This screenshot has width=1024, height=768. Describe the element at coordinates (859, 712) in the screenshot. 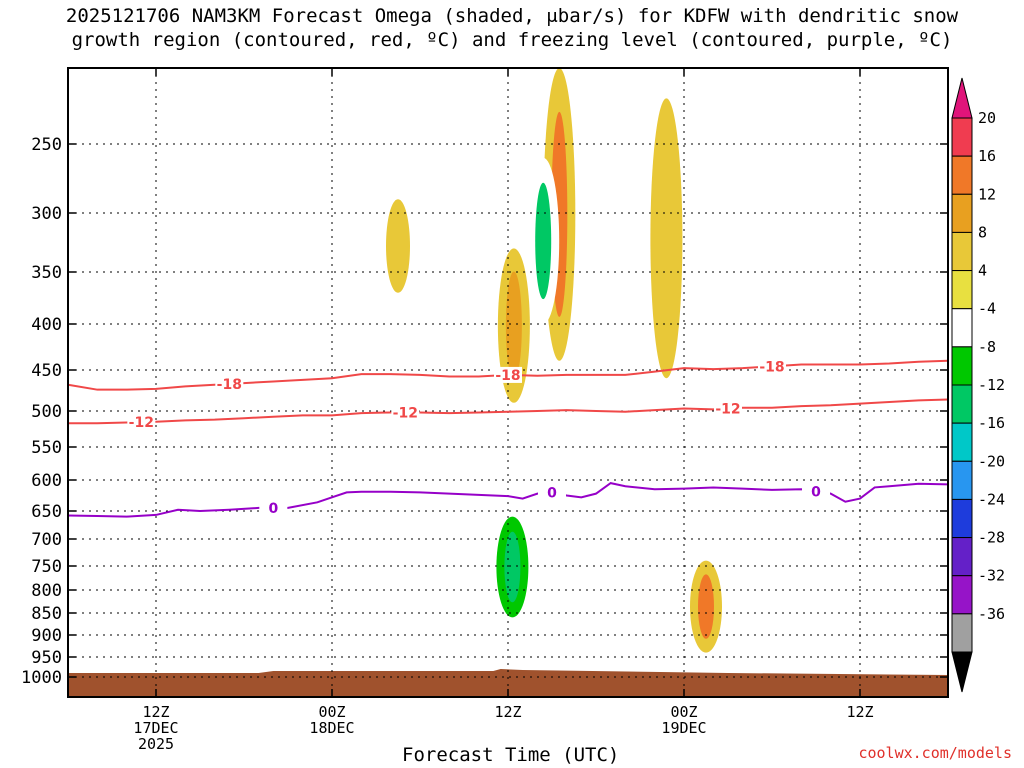

I see `x-tick-label-54-0: 12Z` at that location.